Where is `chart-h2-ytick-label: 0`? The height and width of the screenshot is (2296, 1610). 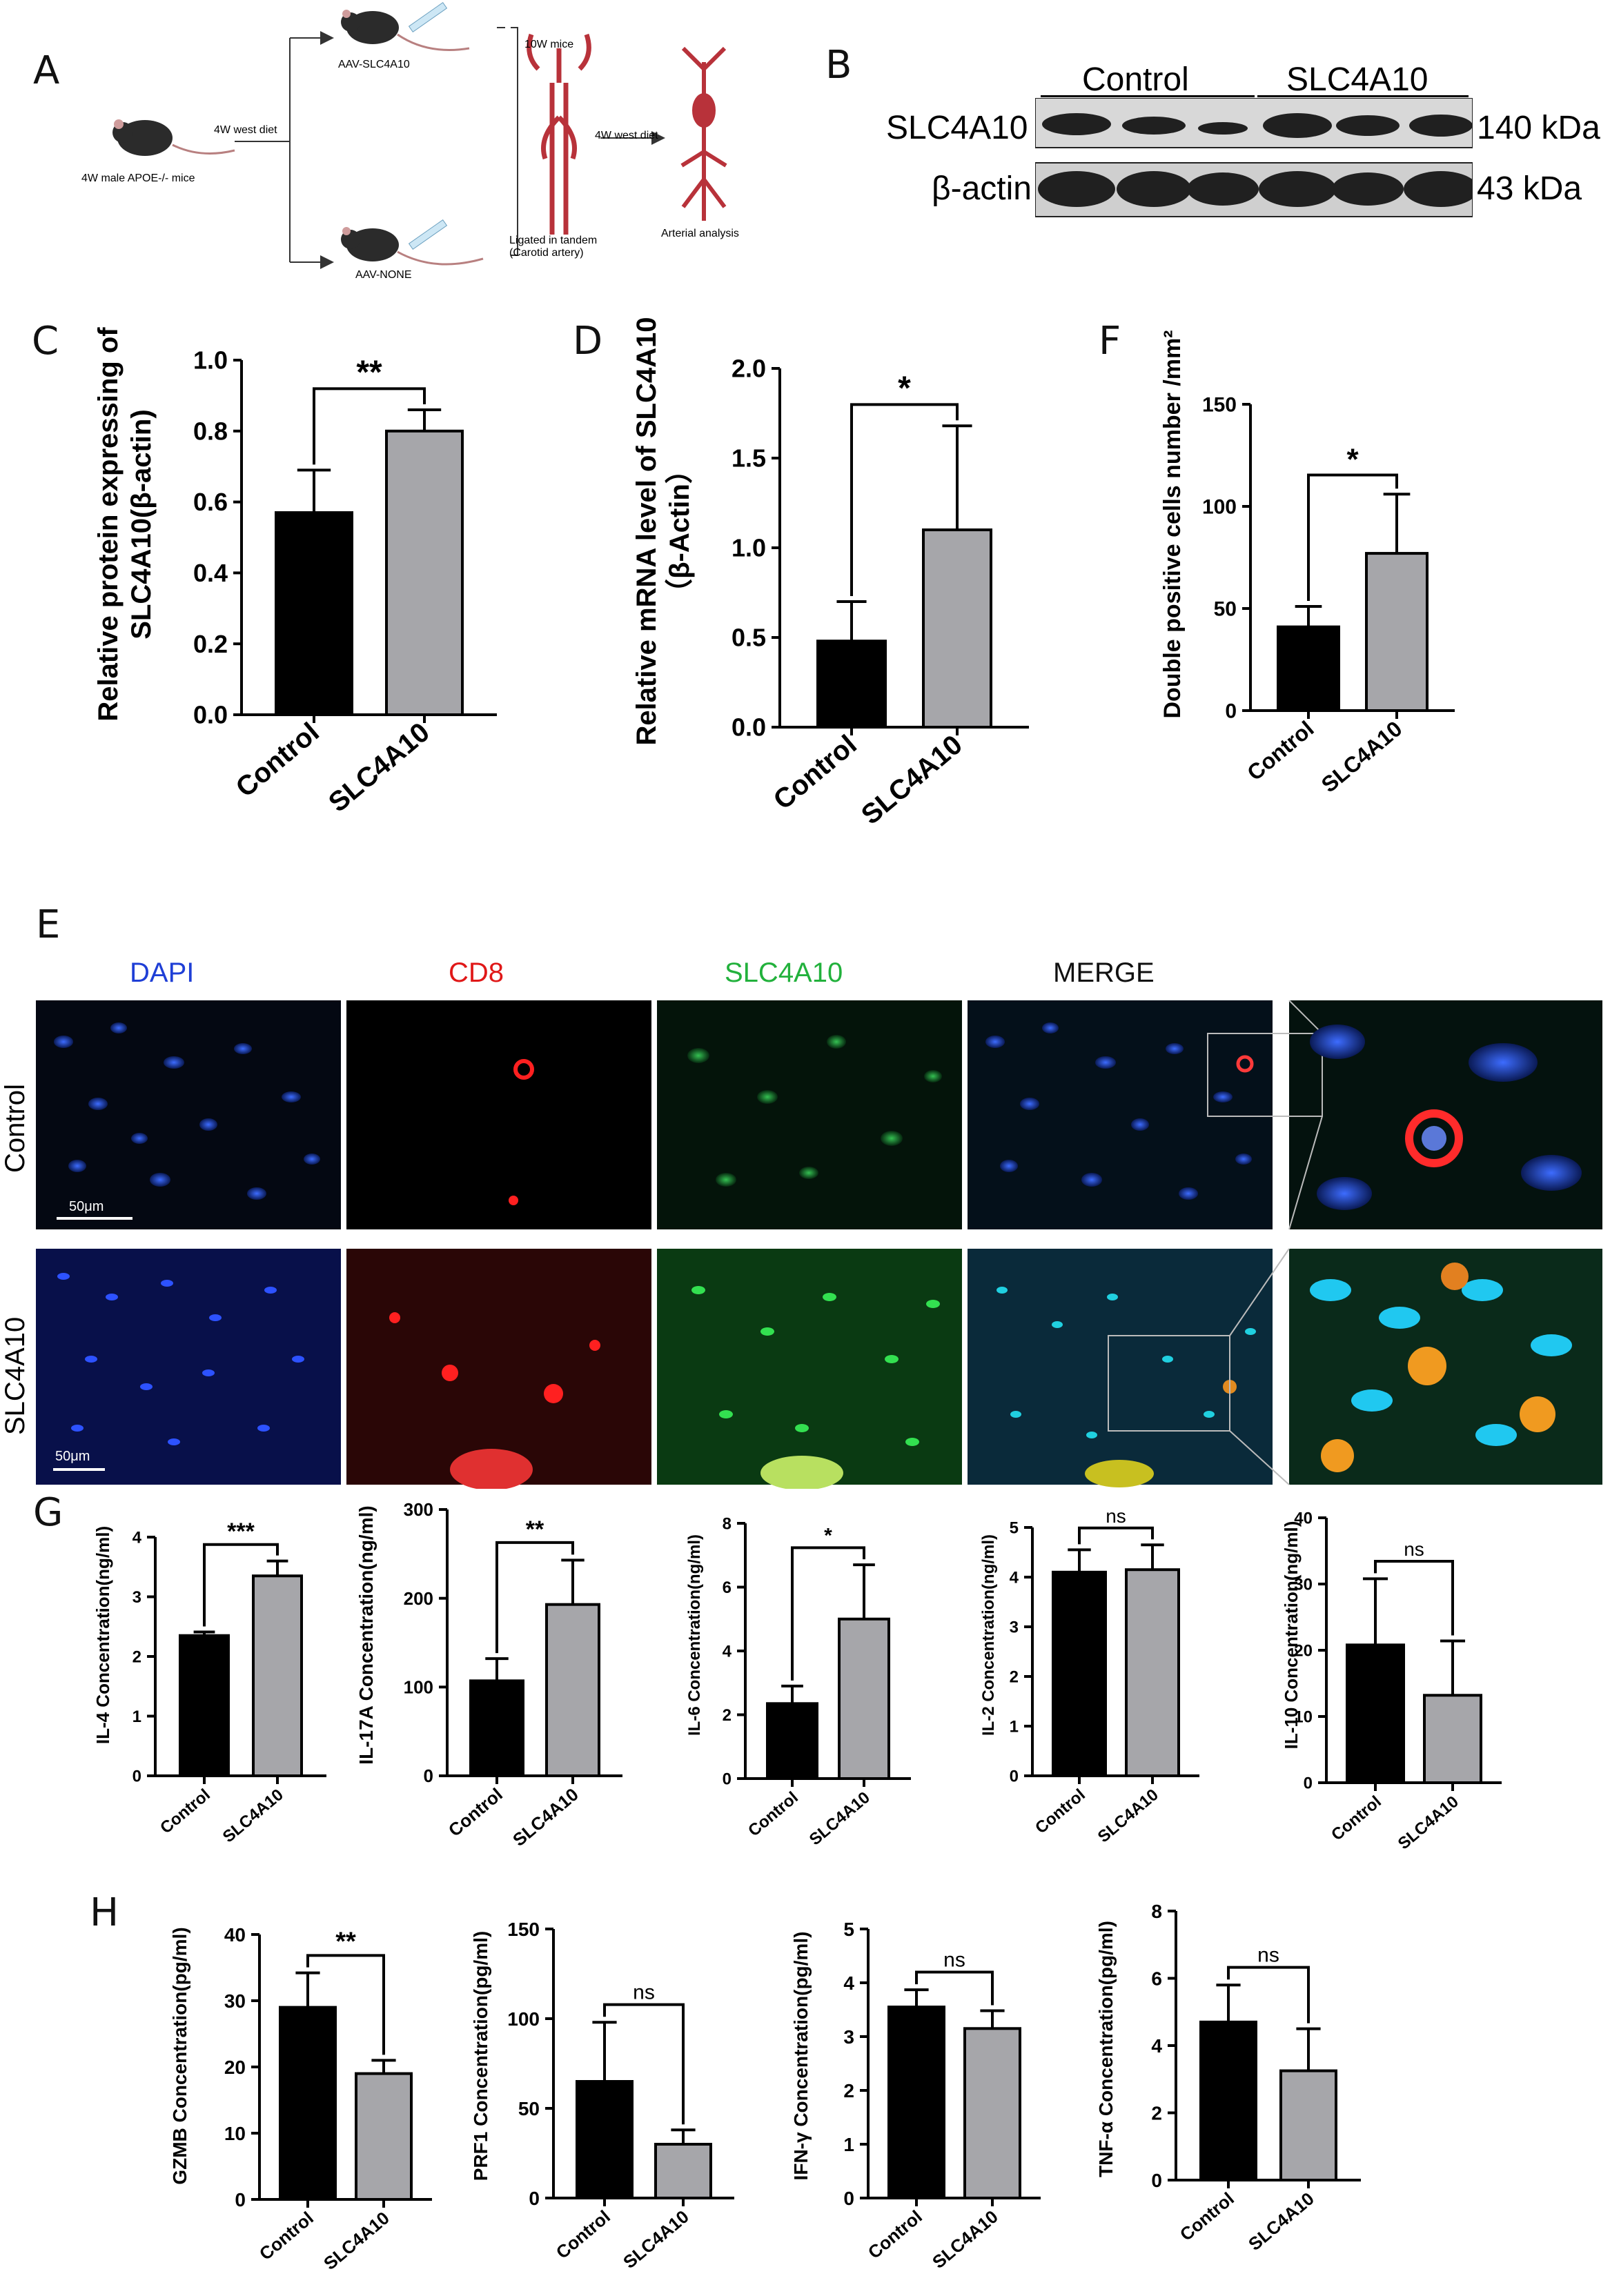
chart-h2-ytick-label: 0 is located at coordinates (535, 2198).